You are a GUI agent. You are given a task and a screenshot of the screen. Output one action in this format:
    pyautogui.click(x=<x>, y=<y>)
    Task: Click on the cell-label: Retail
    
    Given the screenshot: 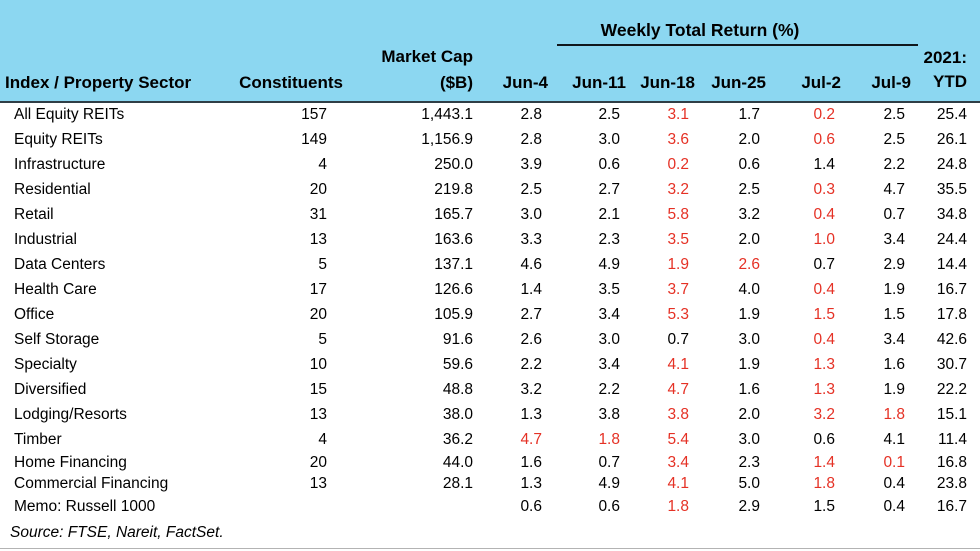 What is the action you would take?
    pyautogui.click(x=34, y=214)
    